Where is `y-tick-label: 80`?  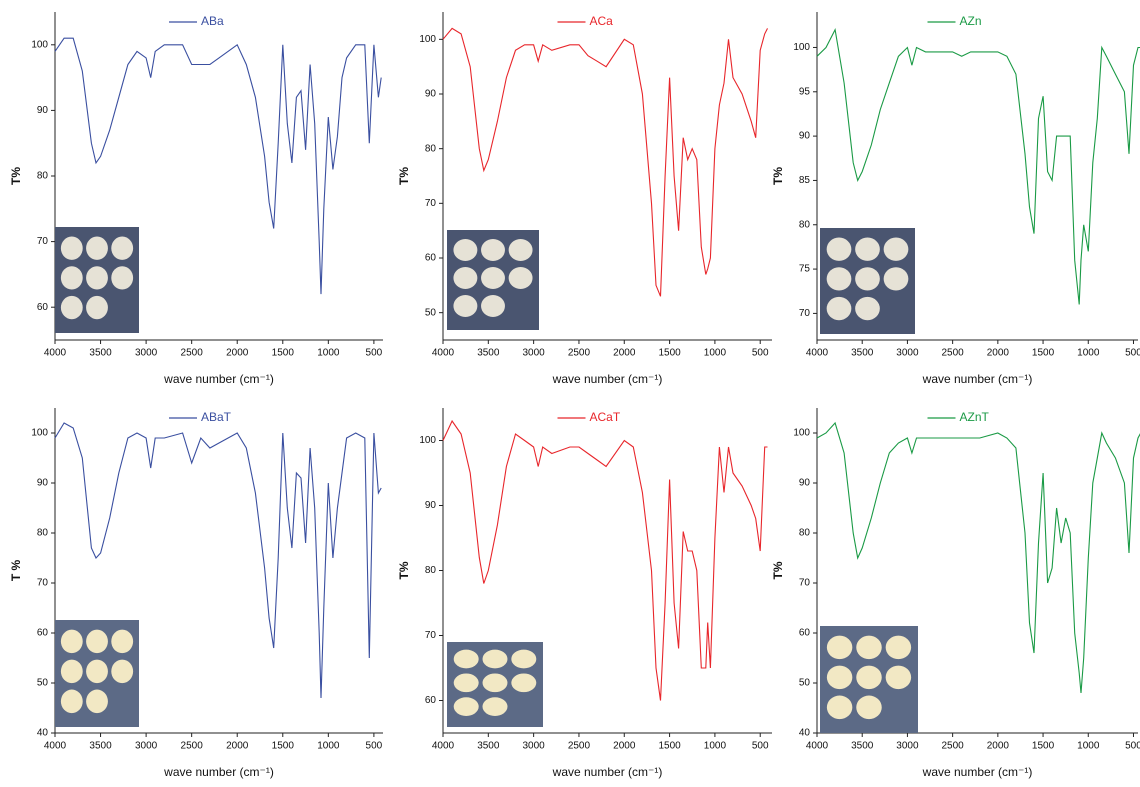 y-tick-label: 80 is located at coordinates (431, 148).